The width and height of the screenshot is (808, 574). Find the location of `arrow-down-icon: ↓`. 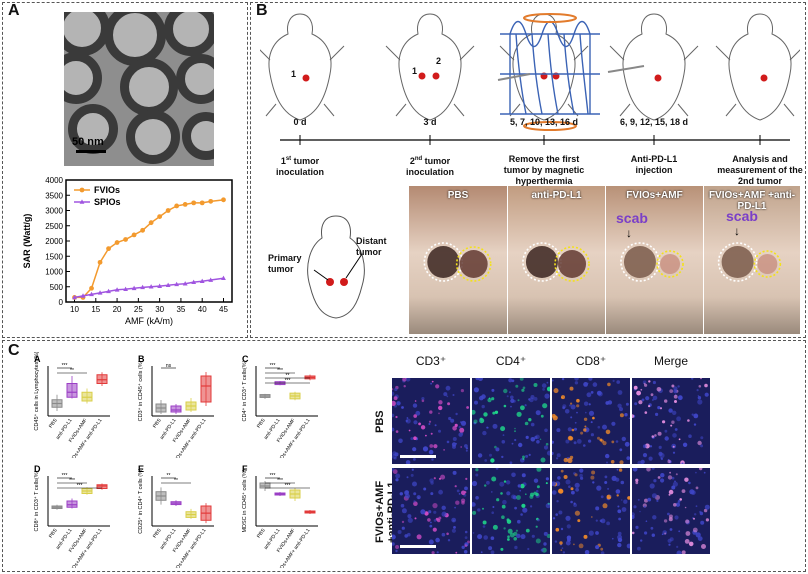

arrow-down-icon: ↓ is located at coordinates (737, 231).